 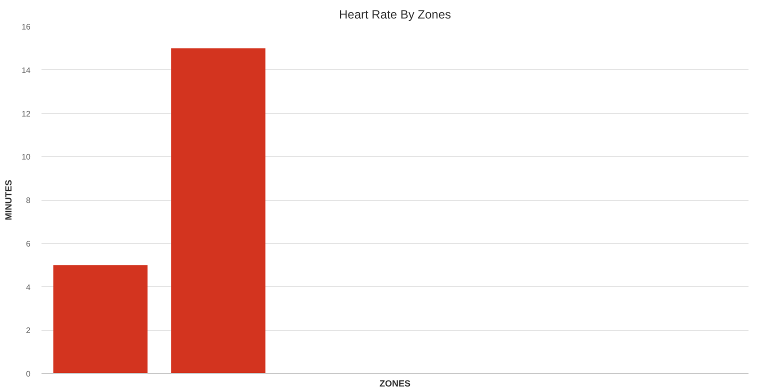 I want to click on y-tick-label: 10, so click(x=27, y=157).